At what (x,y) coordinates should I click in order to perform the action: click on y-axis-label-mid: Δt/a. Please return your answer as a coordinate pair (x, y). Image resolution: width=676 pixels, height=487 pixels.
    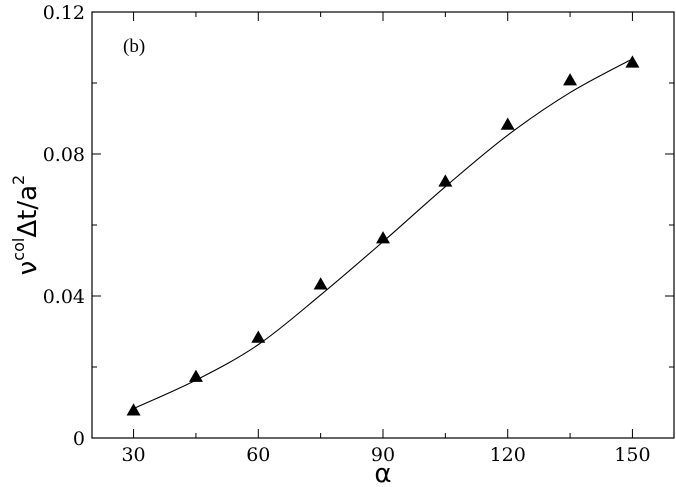
    Looking at the image, I should click on (28, 211).